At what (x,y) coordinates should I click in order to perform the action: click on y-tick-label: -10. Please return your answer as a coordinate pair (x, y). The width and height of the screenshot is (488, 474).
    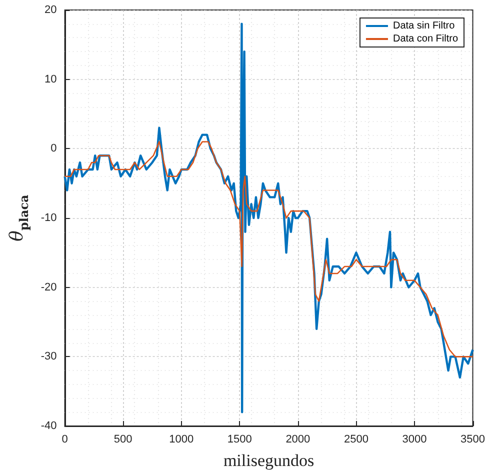
    Looking at the image, I should click on (48, 218).